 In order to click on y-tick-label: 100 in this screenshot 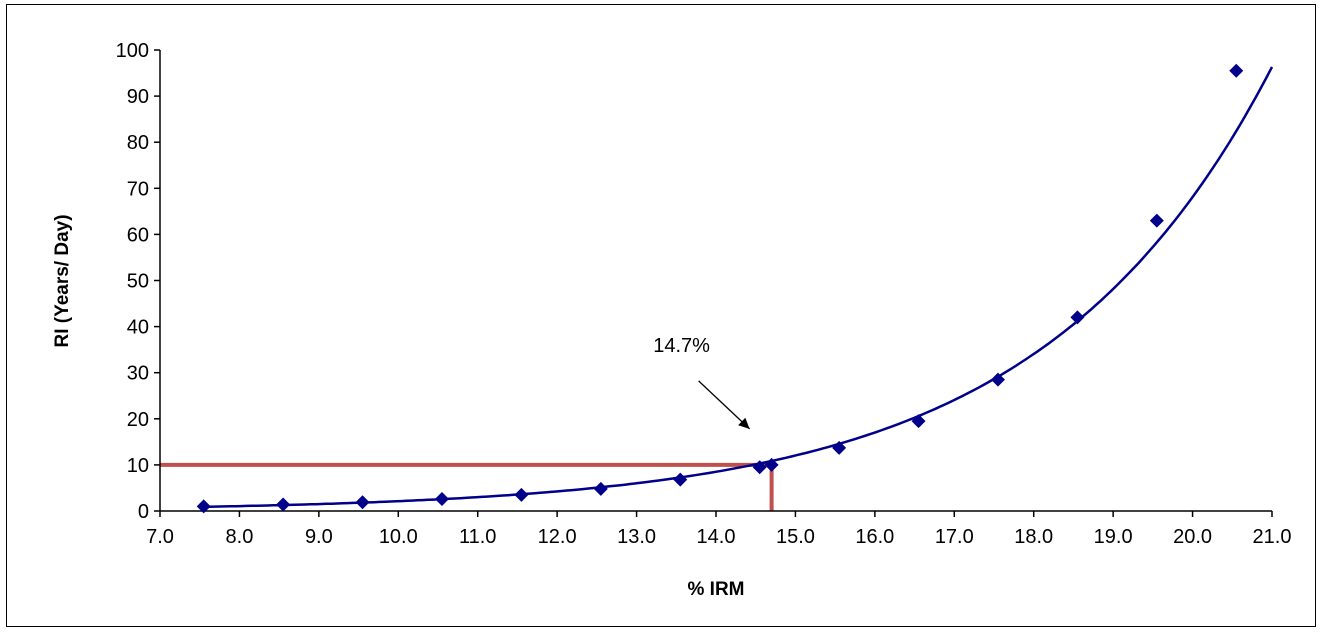, I will do `click(132, 51)`.